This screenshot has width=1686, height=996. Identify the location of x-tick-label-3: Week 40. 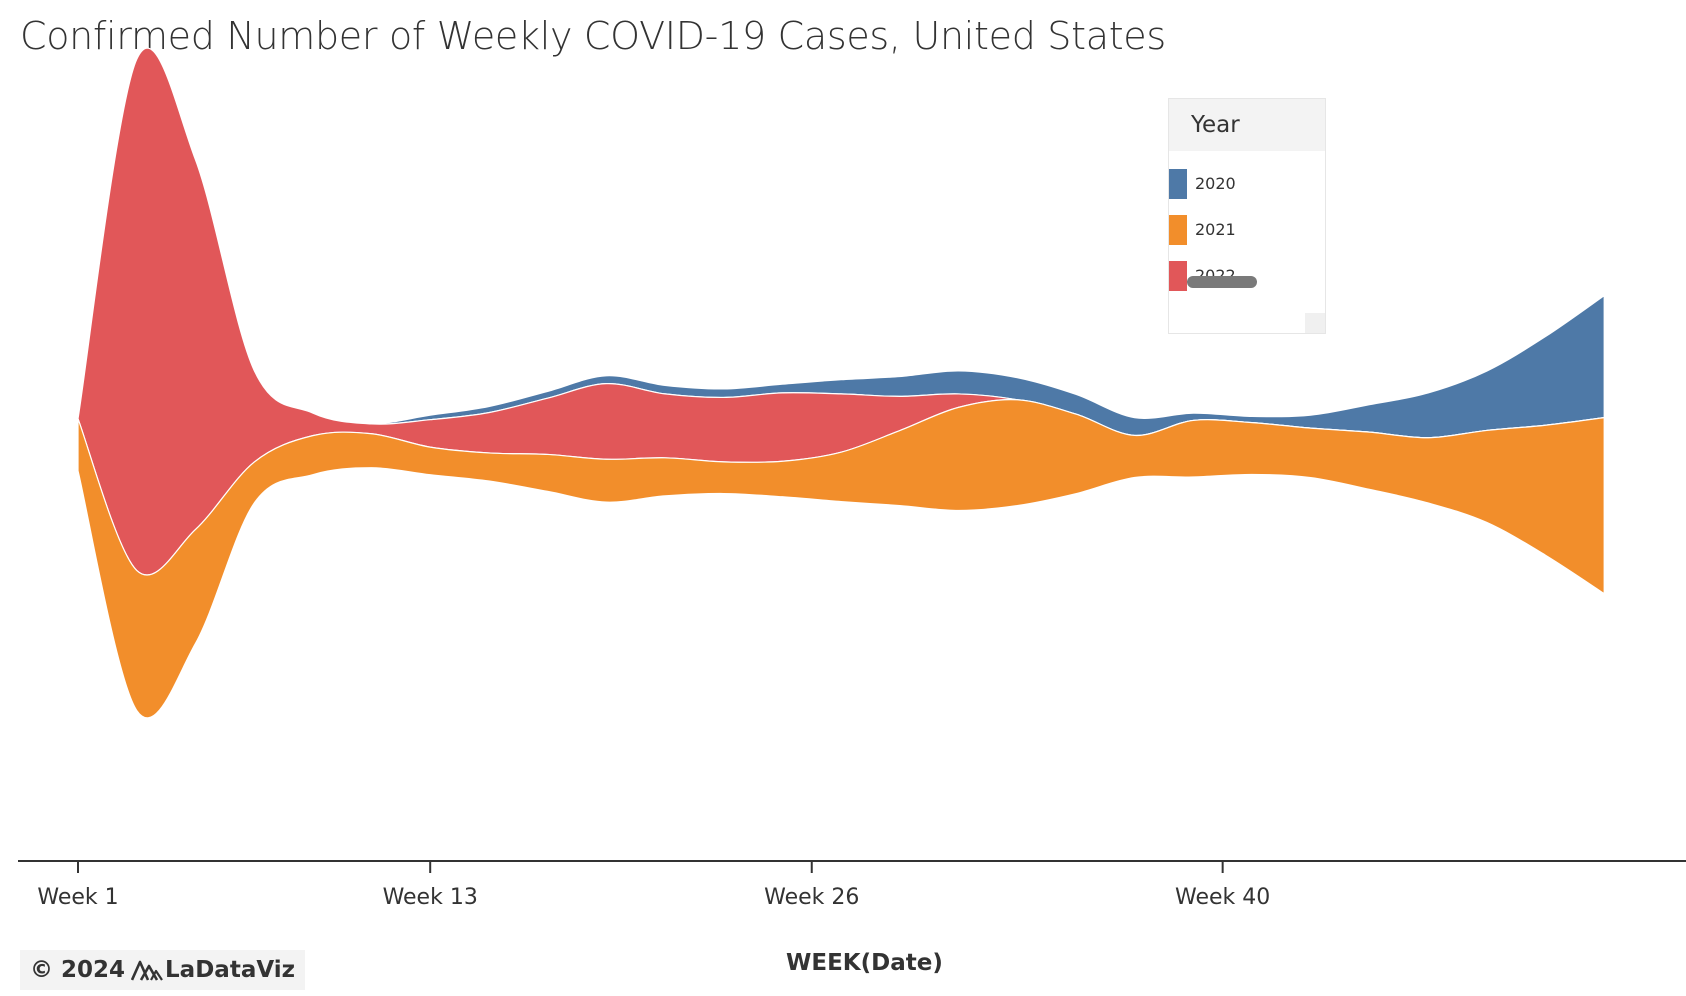
(1222, 897).